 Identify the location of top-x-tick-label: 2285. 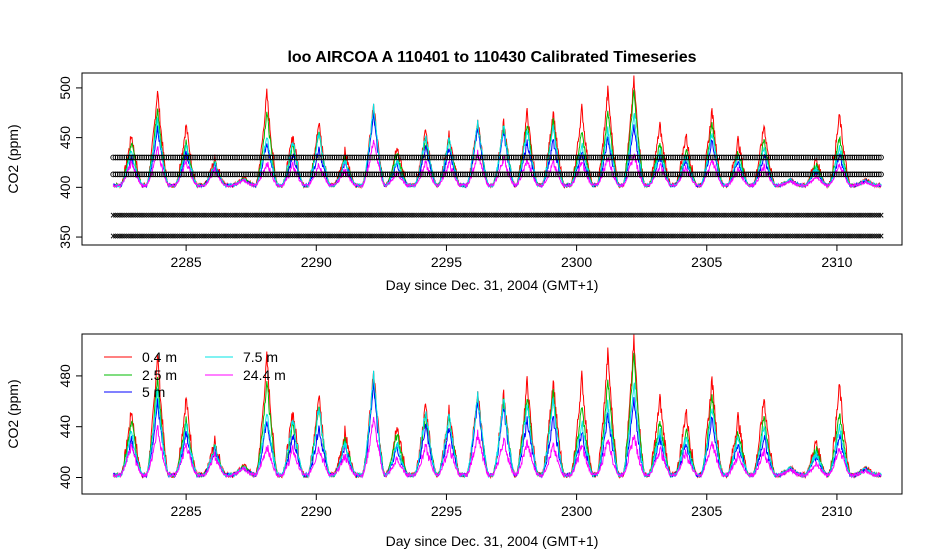
(186, 262).